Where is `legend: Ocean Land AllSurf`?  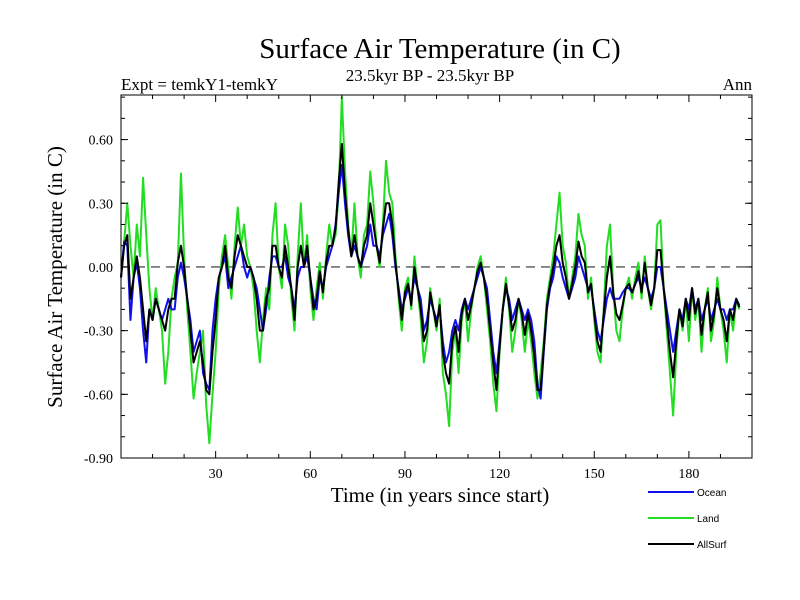
legend: Ocean Land AllSurf is located at coordinates (687, 519).